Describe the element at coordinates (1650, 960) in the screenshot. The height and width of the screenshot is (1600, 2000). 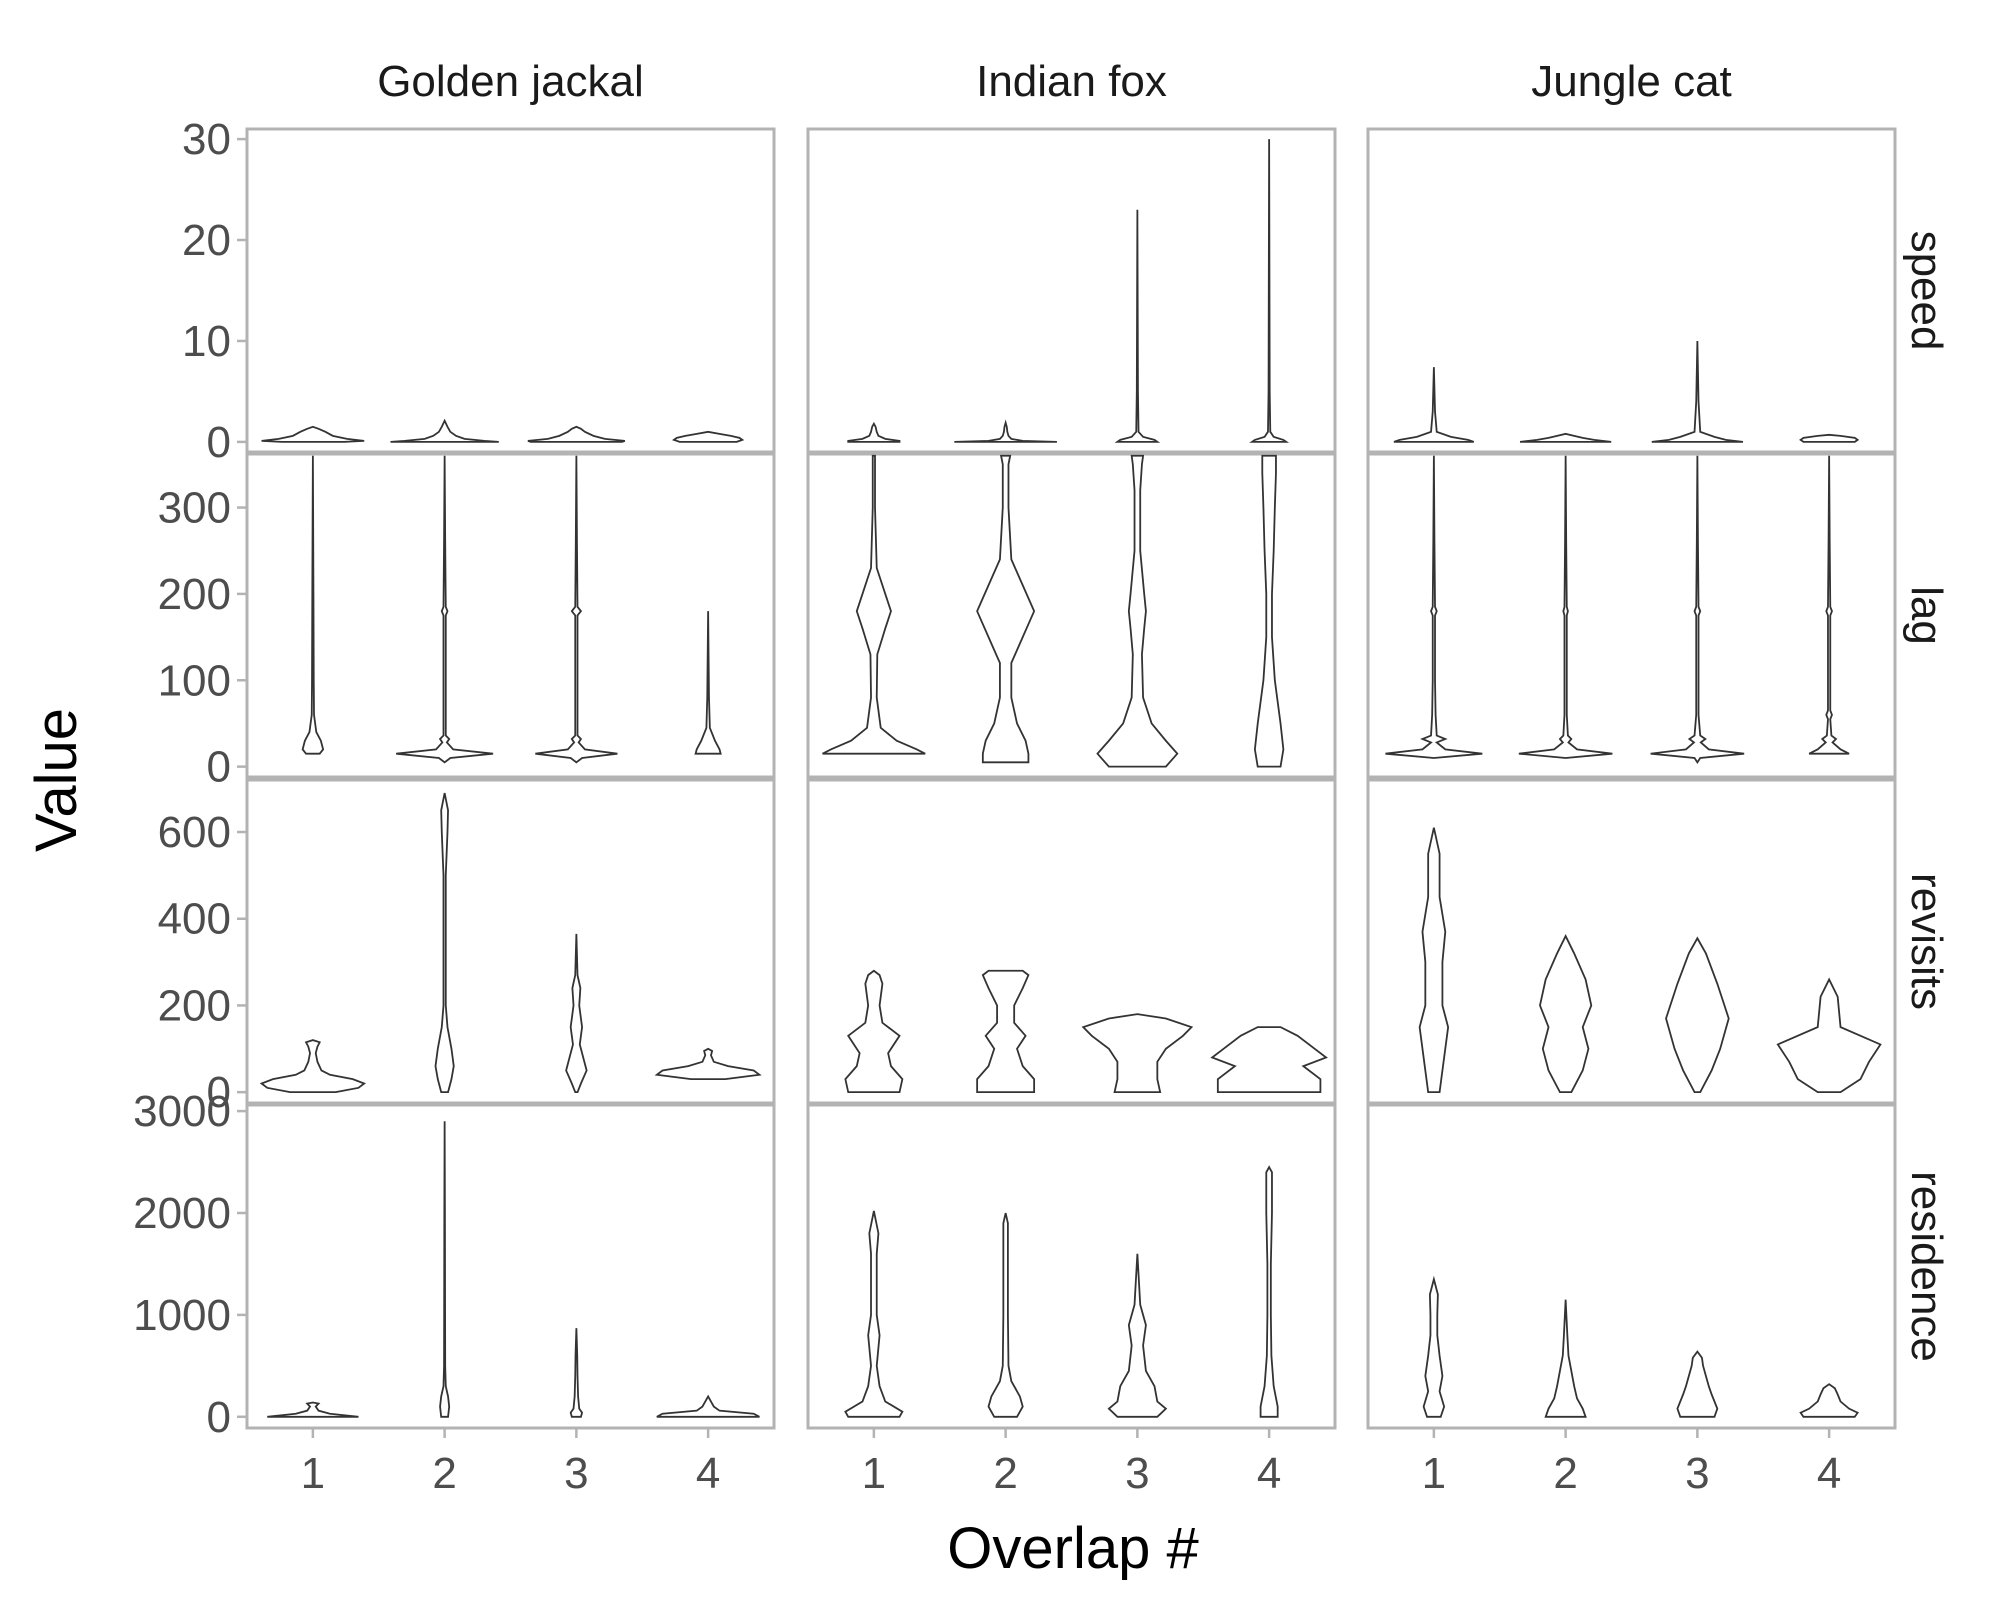
I see `violins-jungle-cat-revisits` at that location.